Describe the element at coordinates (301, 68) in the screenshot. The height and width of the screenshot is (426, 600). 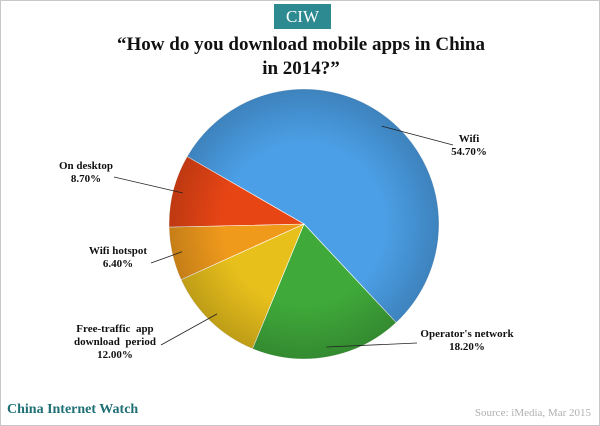
I see `chart-title-line-2: in 2014?”` at that location.